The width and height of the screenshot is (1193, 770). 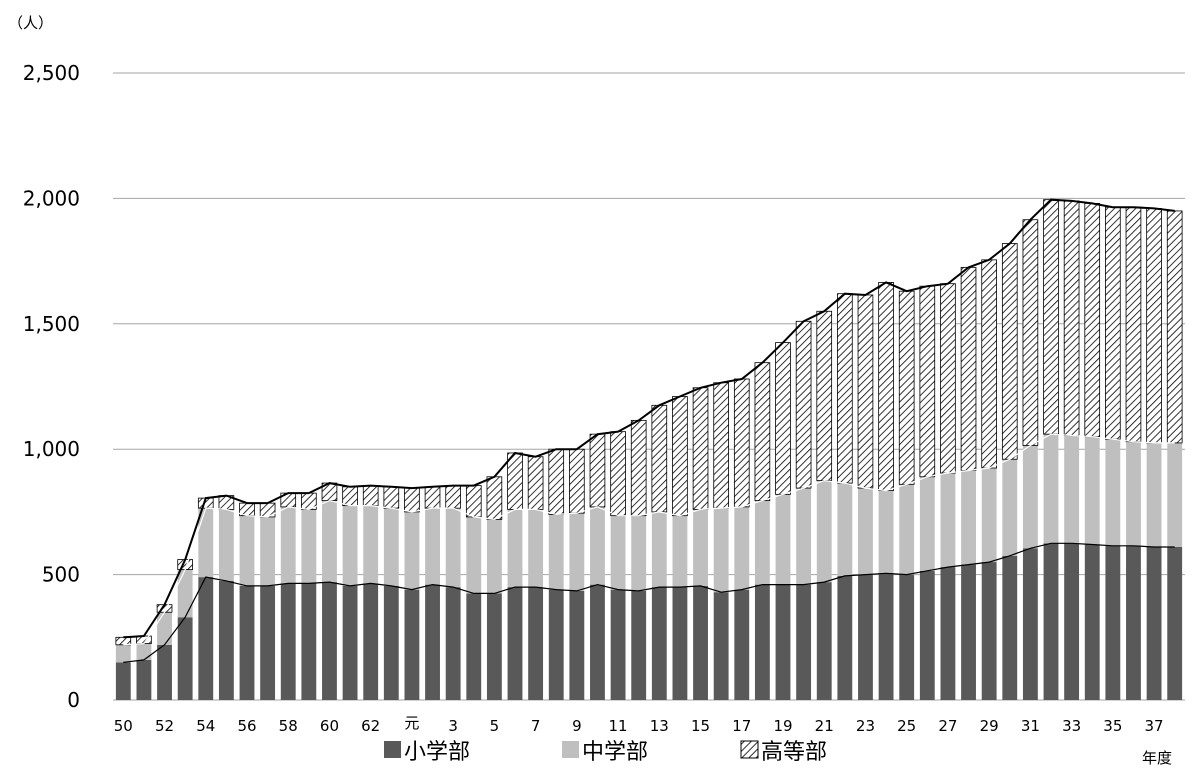 I want to click on x-tick-label: 7, so click(x=536, y=726).